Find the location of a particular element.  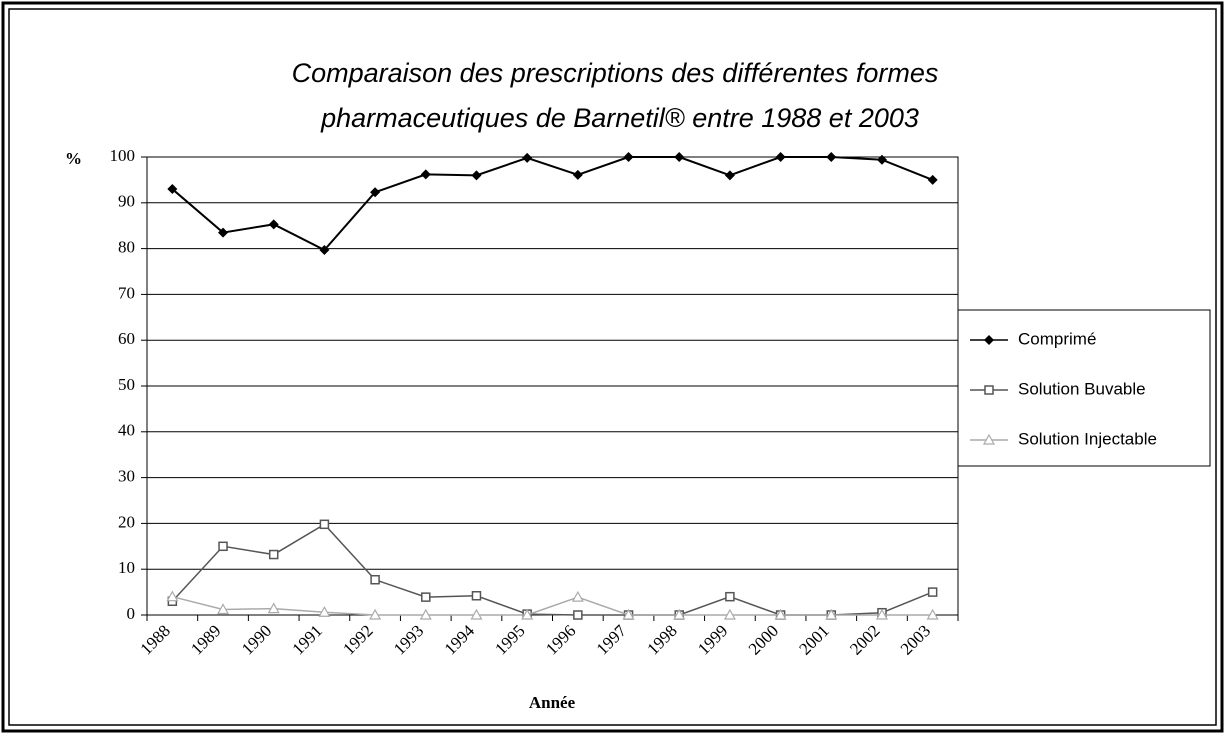

x-tick-label: 1990 is located at coordinates (256, 639).